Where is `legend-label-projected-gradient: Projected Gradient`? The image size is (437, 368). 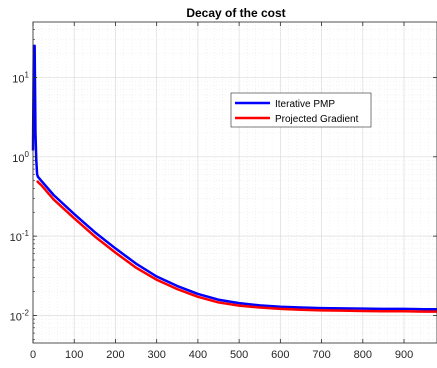 legend-label-projected-gradient: Projected Gradient is located at coordinates (317, 119).